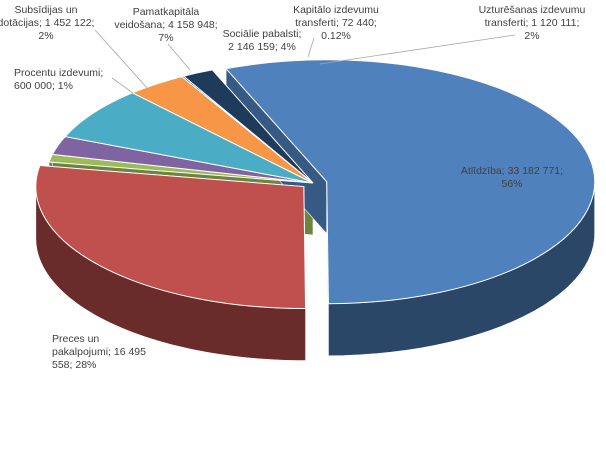 The image size is (606, 463). Describe the element at coordinates (179, 57) in the screenshot. I see `leader-pamatkapitala` at that location.